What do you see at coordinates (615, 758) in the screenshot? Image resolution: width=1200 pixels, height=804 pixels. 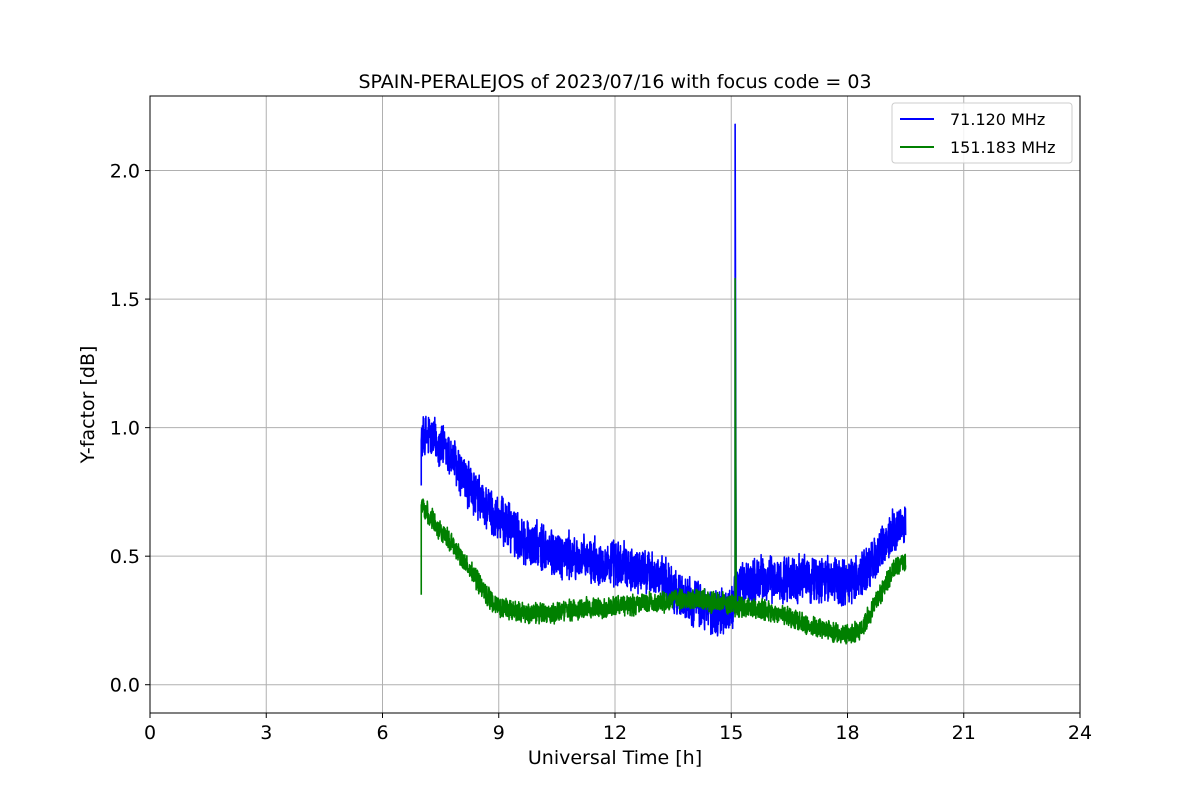 I see `x-axis-label: Universal Time [h]` at bounding box center [615, 758].